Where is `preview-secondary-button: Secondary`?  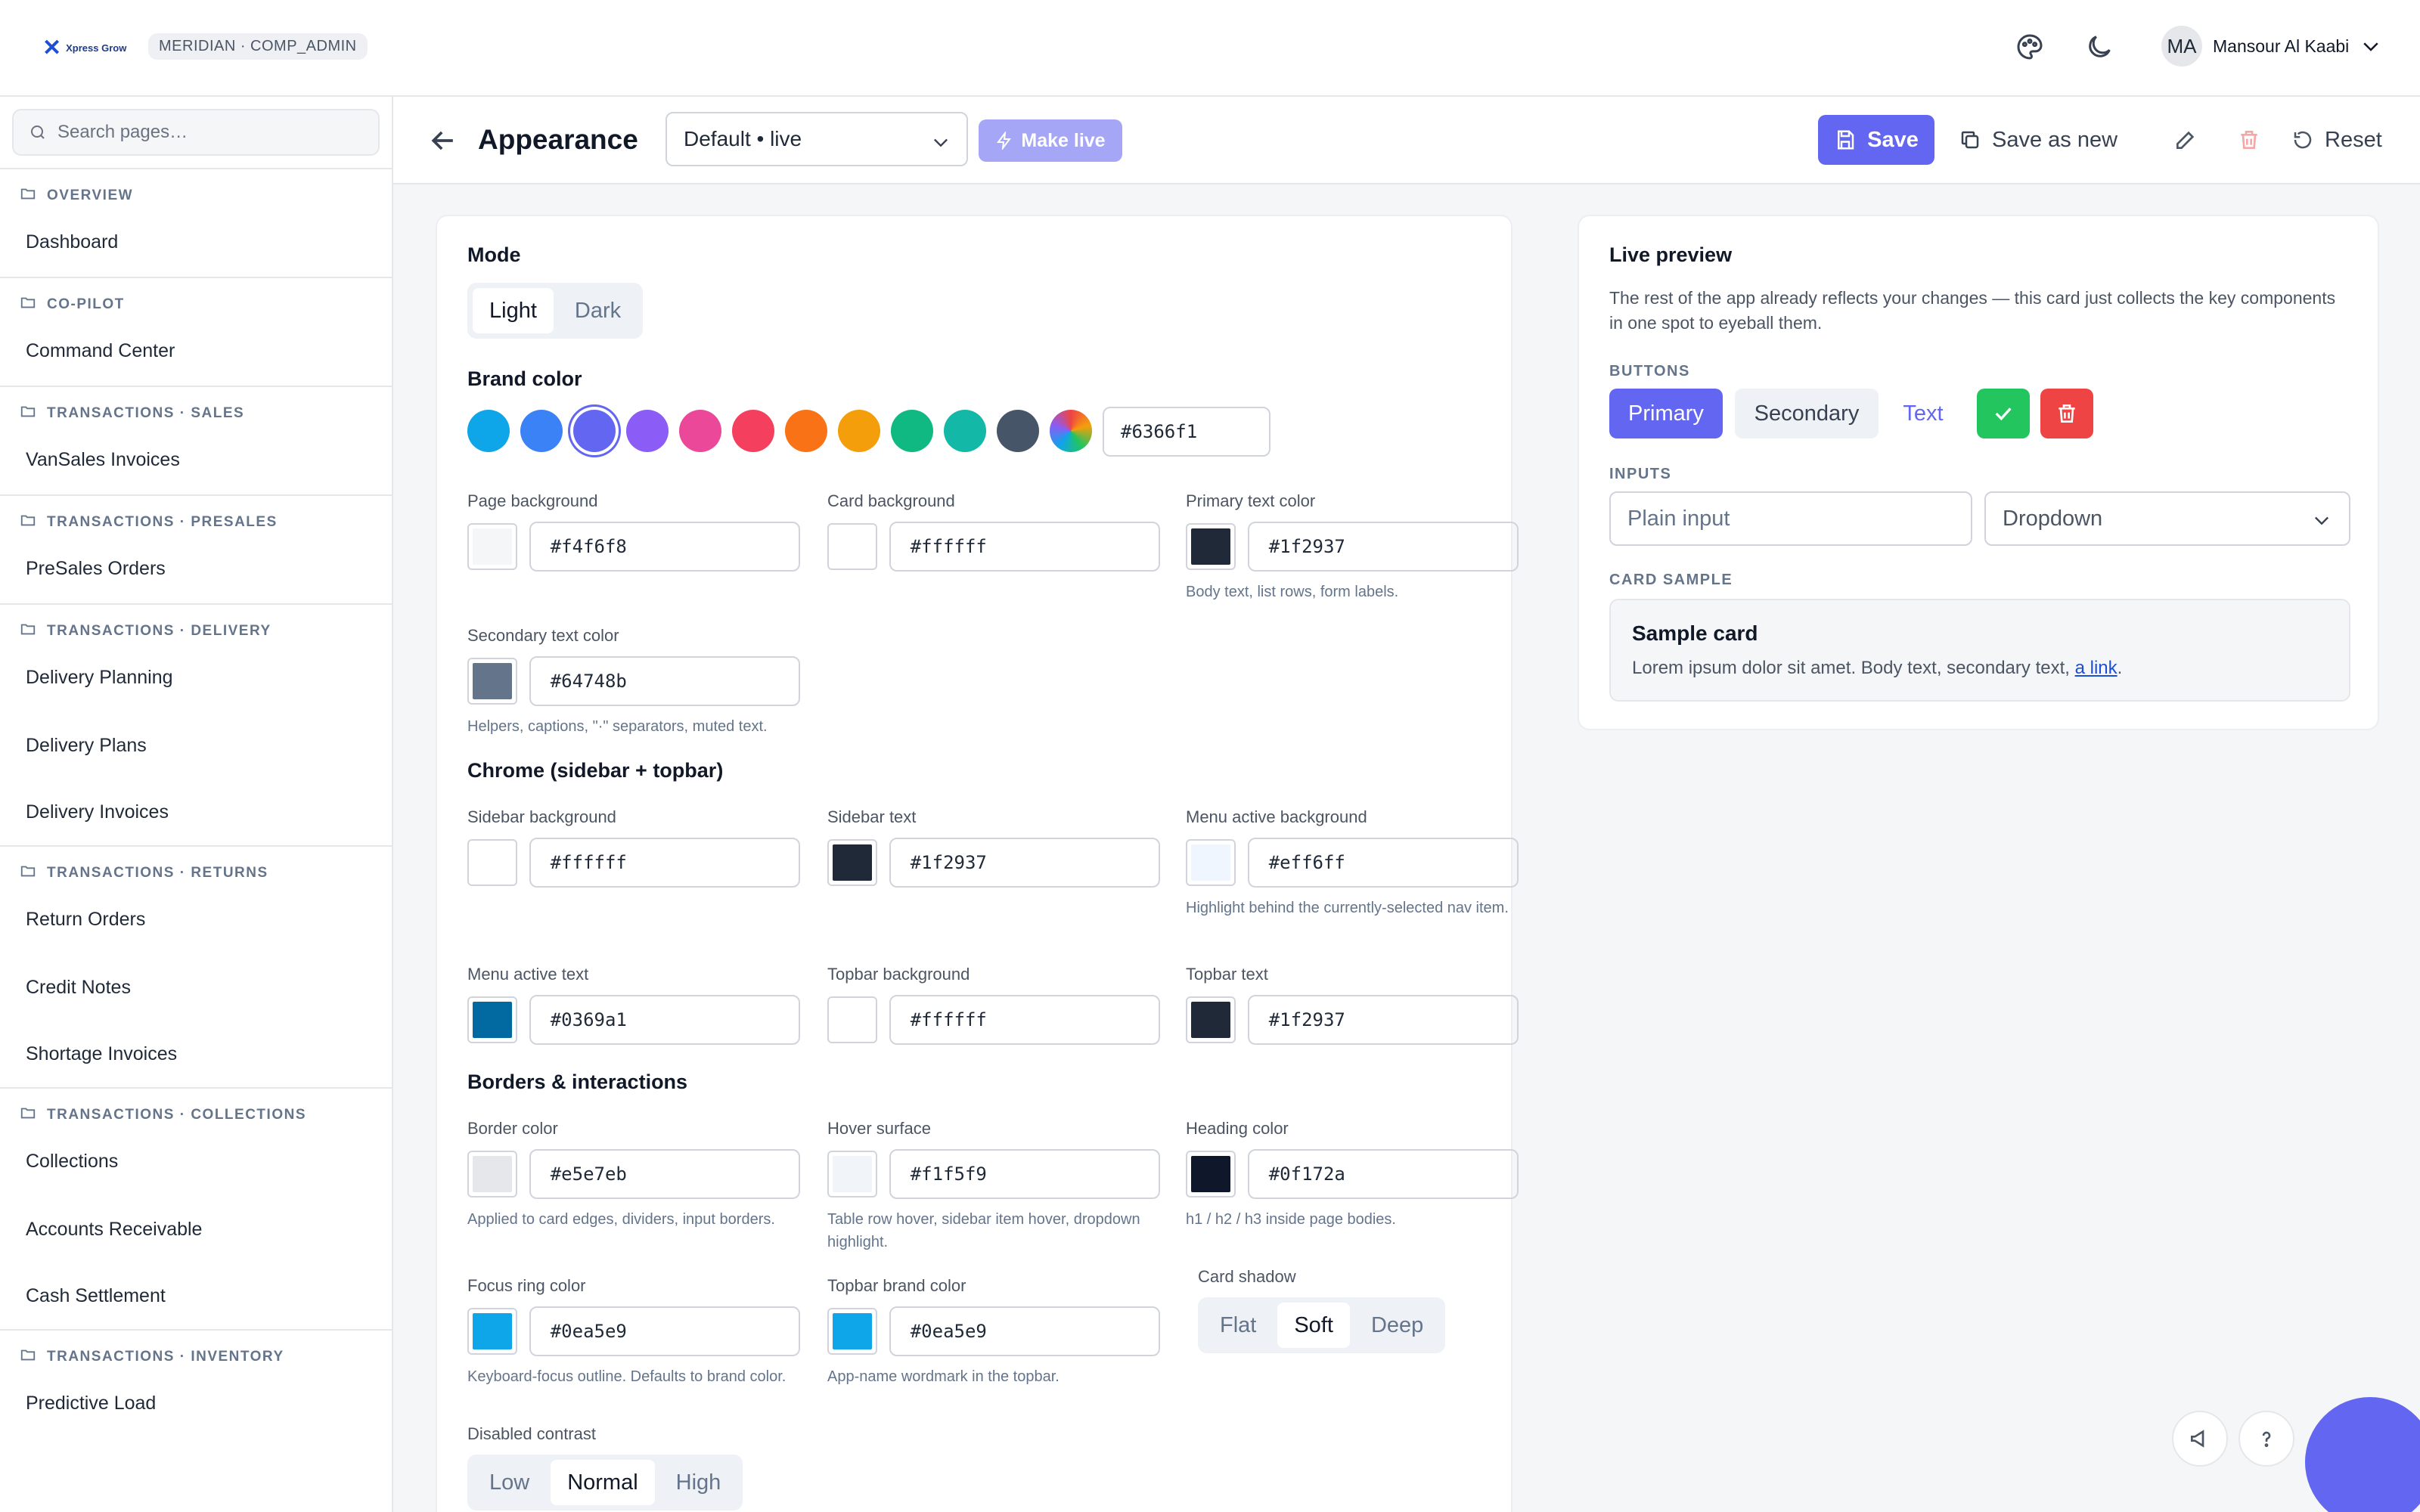 preview-secondary-button: Secondary is located at coordinates (1807, 414).